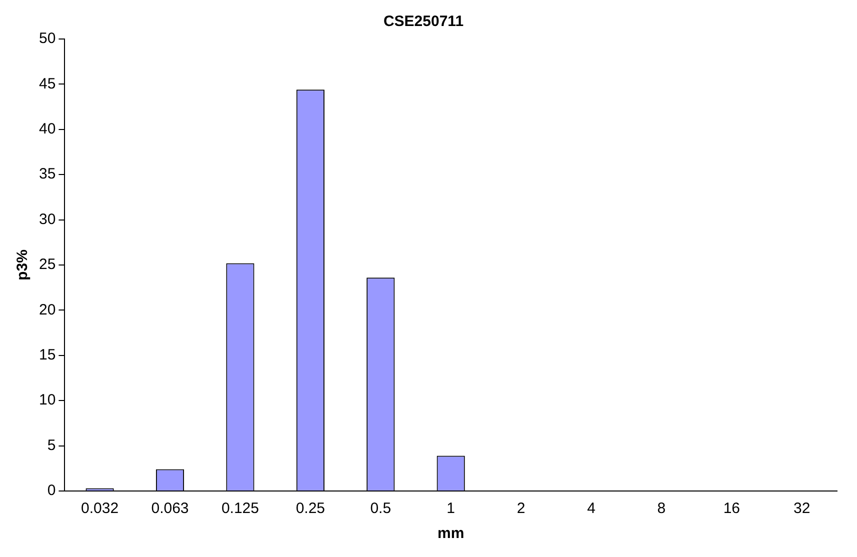  What do you see at coordinates (451, 533) in the screenshot?
I see `x-axis-title: mm` at bounding box center [451, 533].